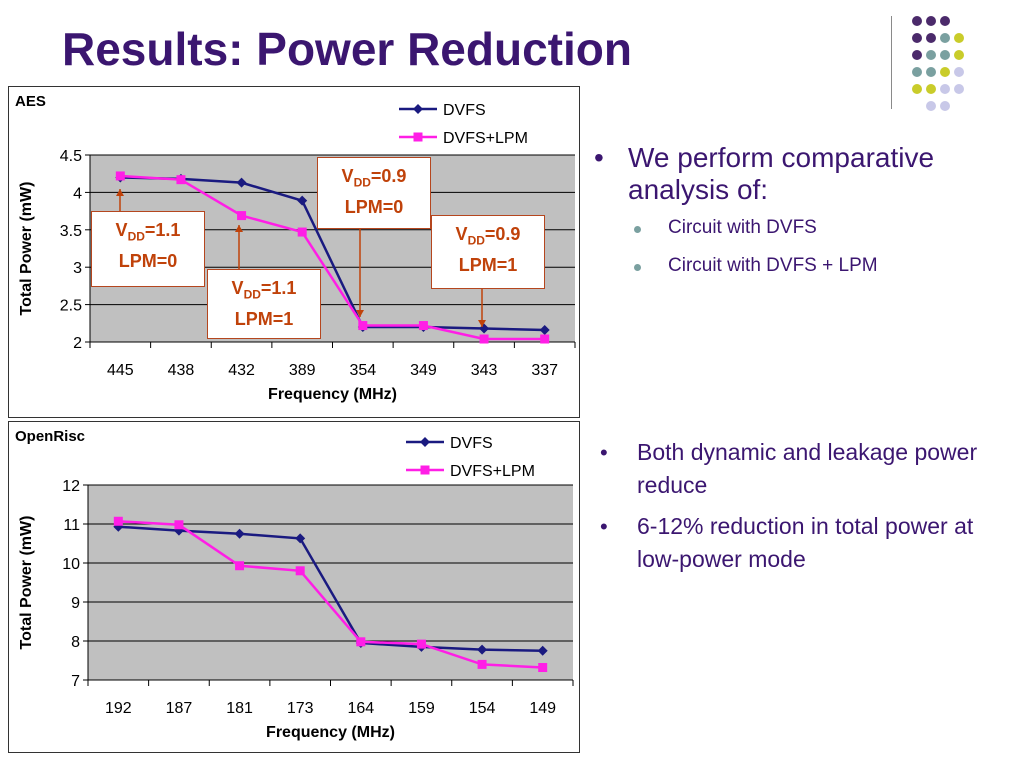 This screenshot has width=1024, height=768. Describe the element at coordinates (71, 564) in the screenshot. I see `y-tick-label: 10` at that location.